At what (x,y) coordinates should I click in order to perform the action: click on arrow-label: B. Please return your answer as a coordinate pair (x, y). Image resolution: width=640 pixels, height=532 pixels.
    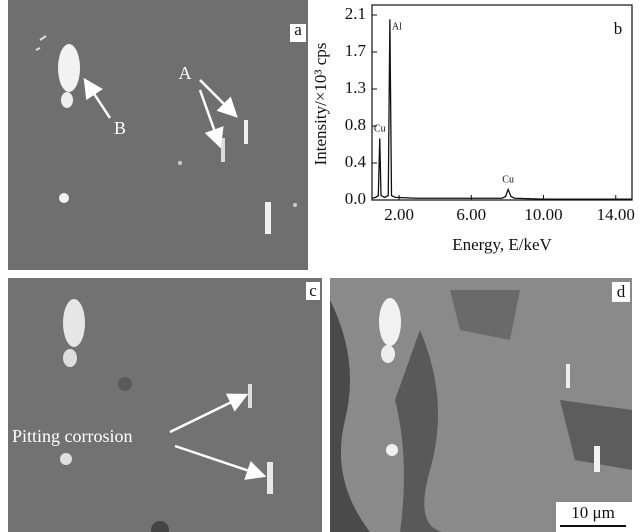
    Looking at the image, I should click on (120, 128).